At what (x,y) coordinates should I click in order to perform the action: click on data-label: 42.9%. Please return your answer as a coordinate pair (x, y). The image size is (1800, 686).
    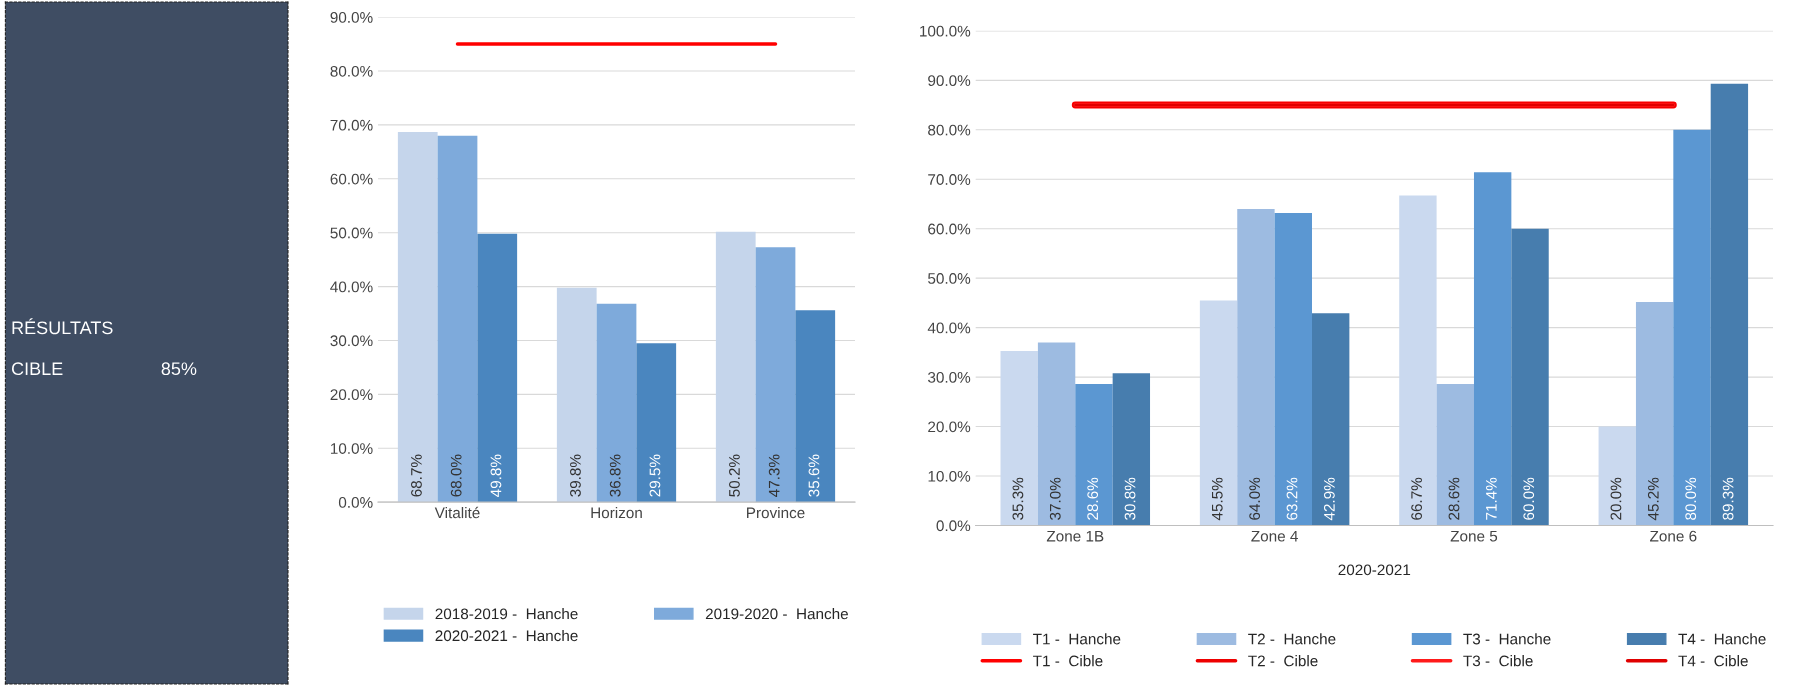
    Looking at the image, I should click on (1329, 499).